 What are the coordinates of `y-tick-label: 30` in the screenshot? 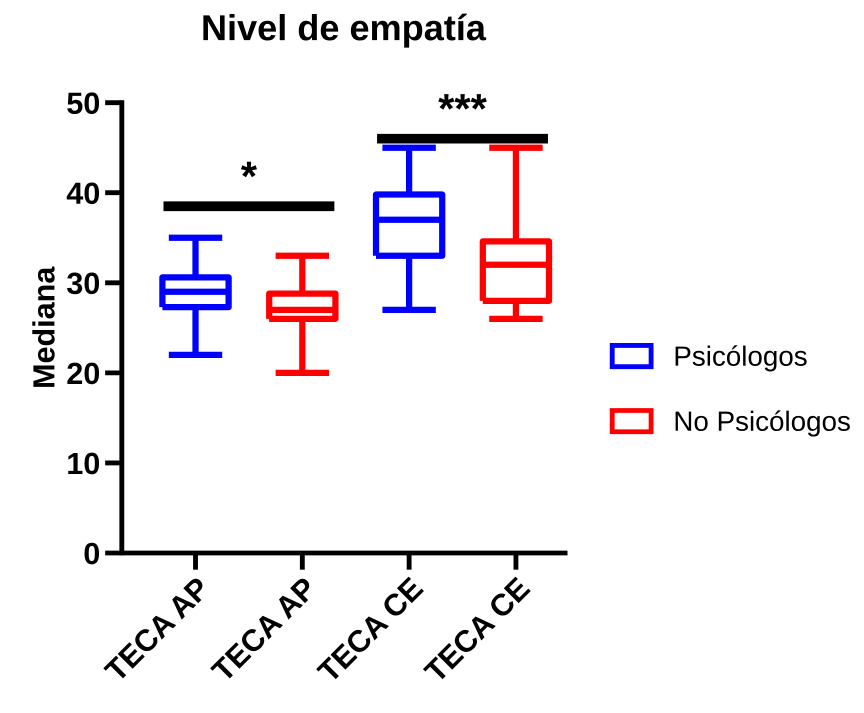 It's located at (83, 283).